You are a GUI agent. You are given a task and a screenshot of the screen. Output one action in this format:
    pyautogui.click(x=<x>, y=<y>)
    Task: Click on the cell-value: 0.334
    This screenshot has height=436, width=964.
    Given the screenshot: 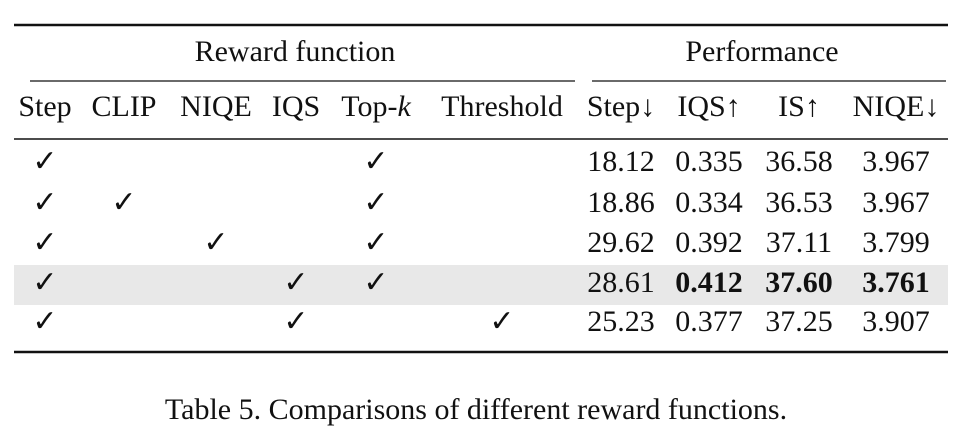 What is the action you would take?
    pyautogui.click(x=709, y=202)
    